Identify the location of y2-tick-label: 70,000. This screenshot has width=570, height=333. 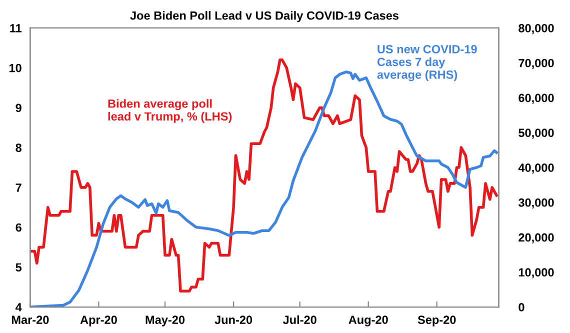
(536, 63).